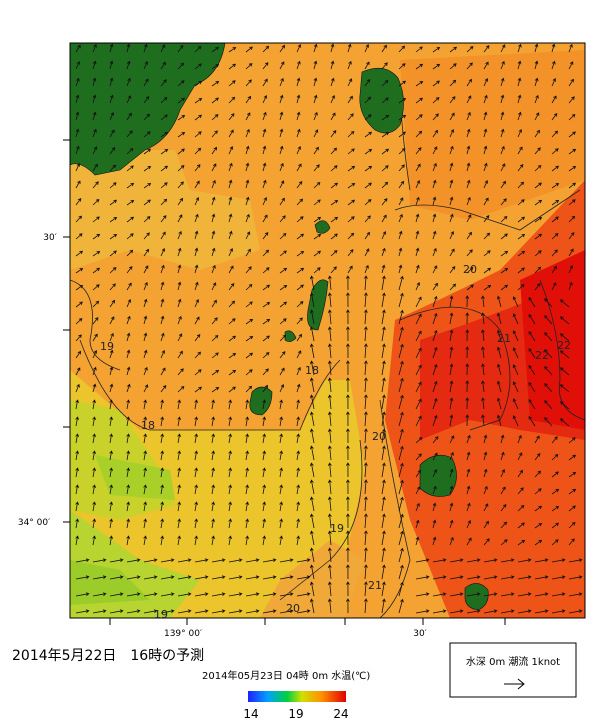 This screenshot has height=726, width=596. Describe the element at coordinates (420, 634) in the screenshot. I see `lon-label: 30′` at that location.